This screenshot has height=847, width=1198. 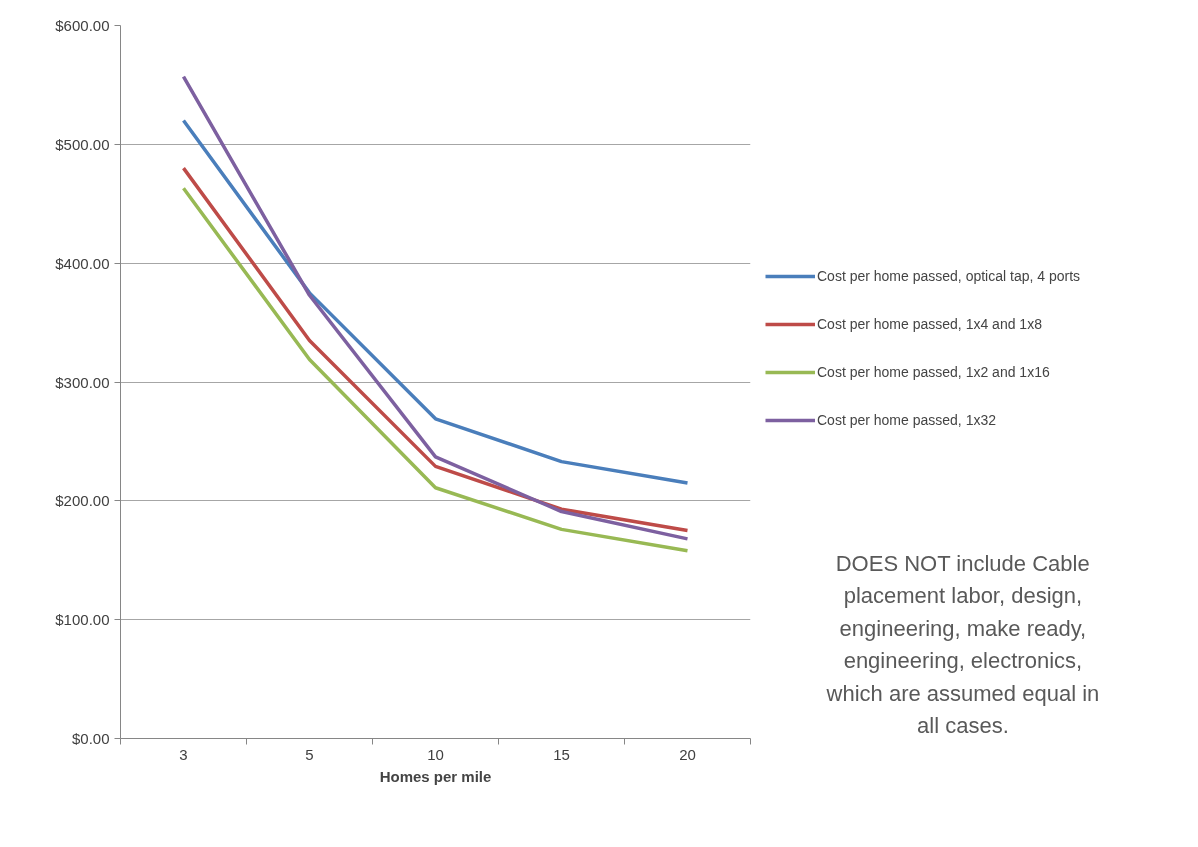 I want to click on x-axis-title: Homes per mile, so click(x=435, y=776).